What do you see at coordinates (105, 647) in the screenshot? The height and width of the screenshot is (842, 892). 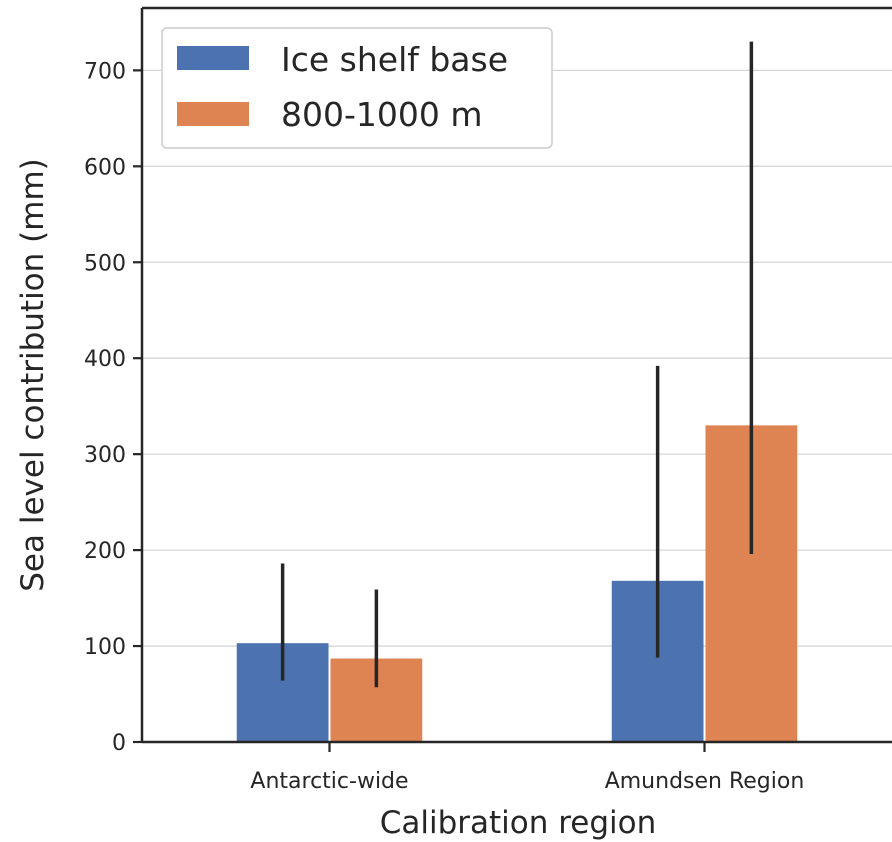 I see `y-tick-label-100: 100` at bounding box center [105, 647].